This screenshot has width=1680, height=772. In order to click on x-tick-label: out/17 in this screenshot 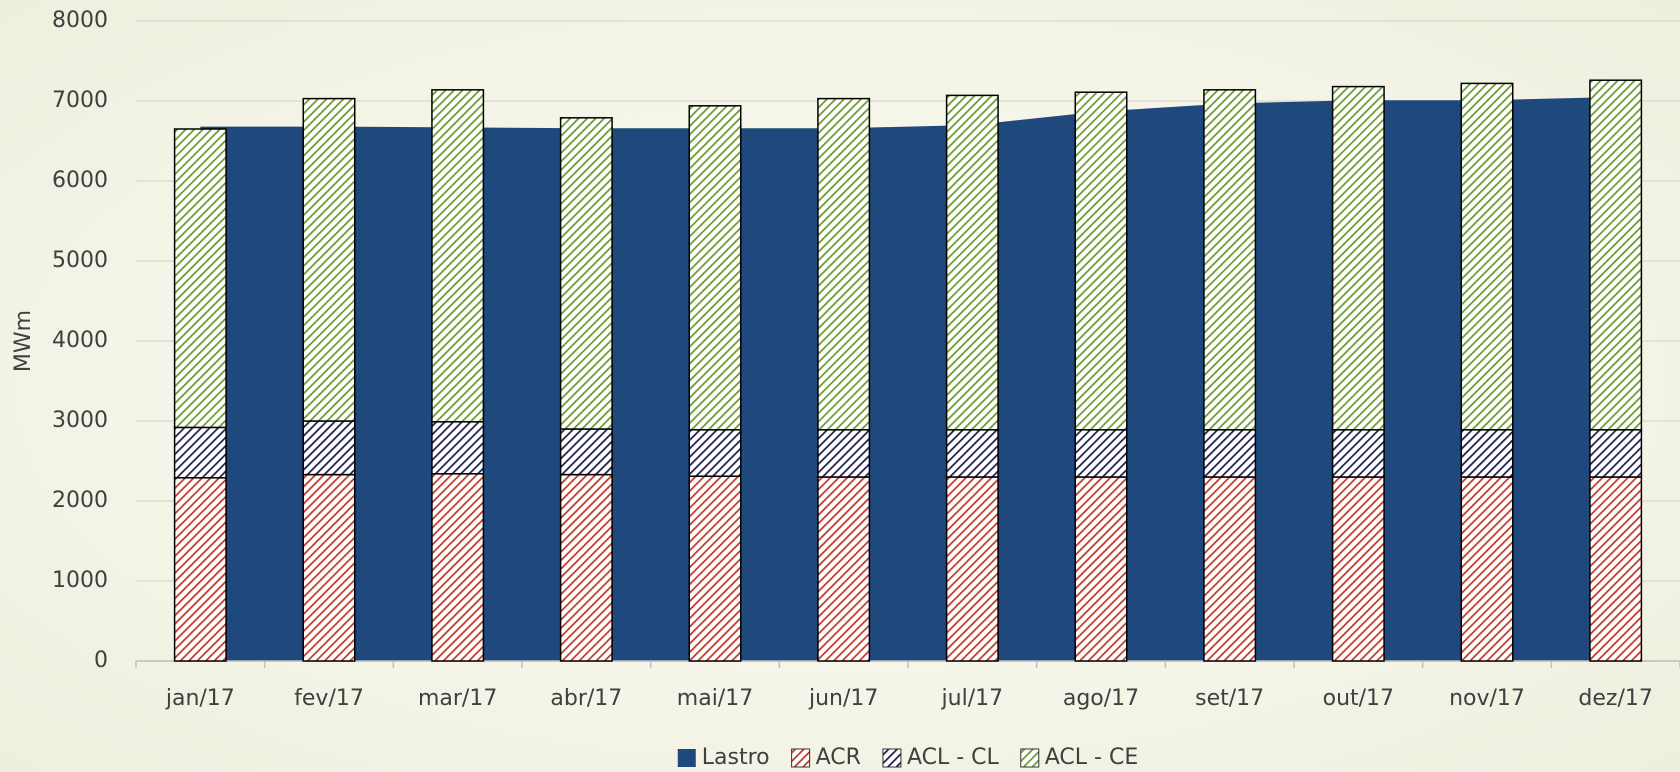, I will do `click(1358, 698)`.